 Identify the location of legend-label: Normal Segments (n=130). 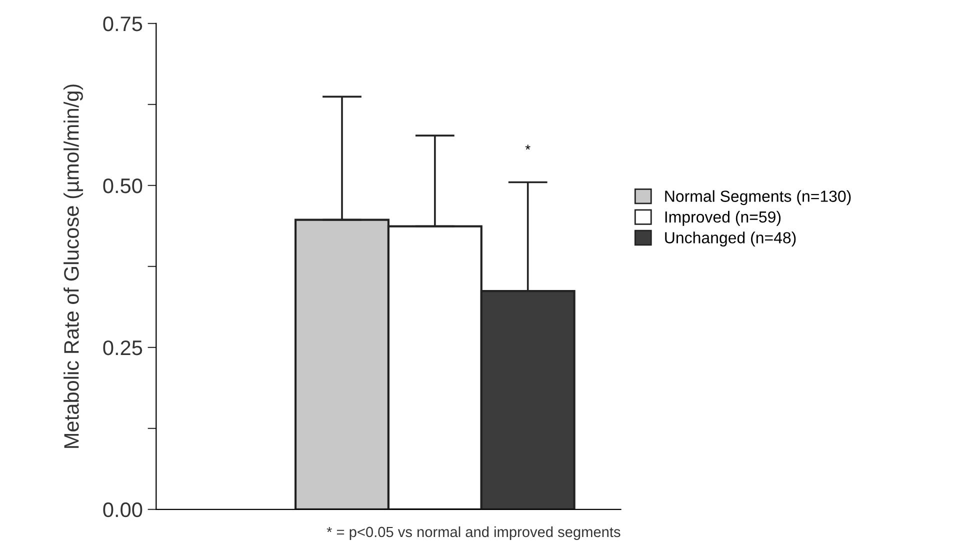
(758, 198).